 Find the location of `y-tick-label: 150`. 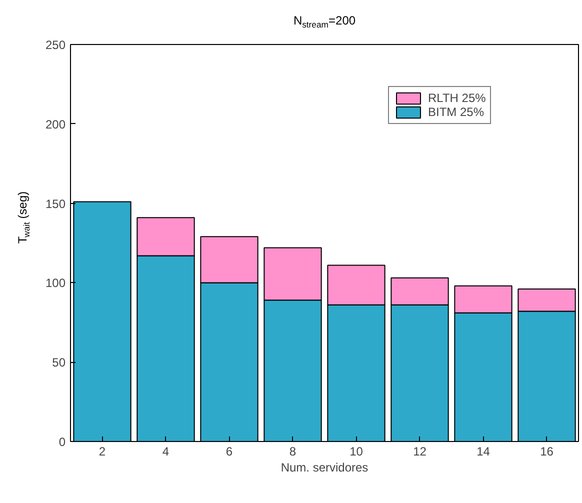

y-tick-label: 150 is located at coordinates (55, 203).